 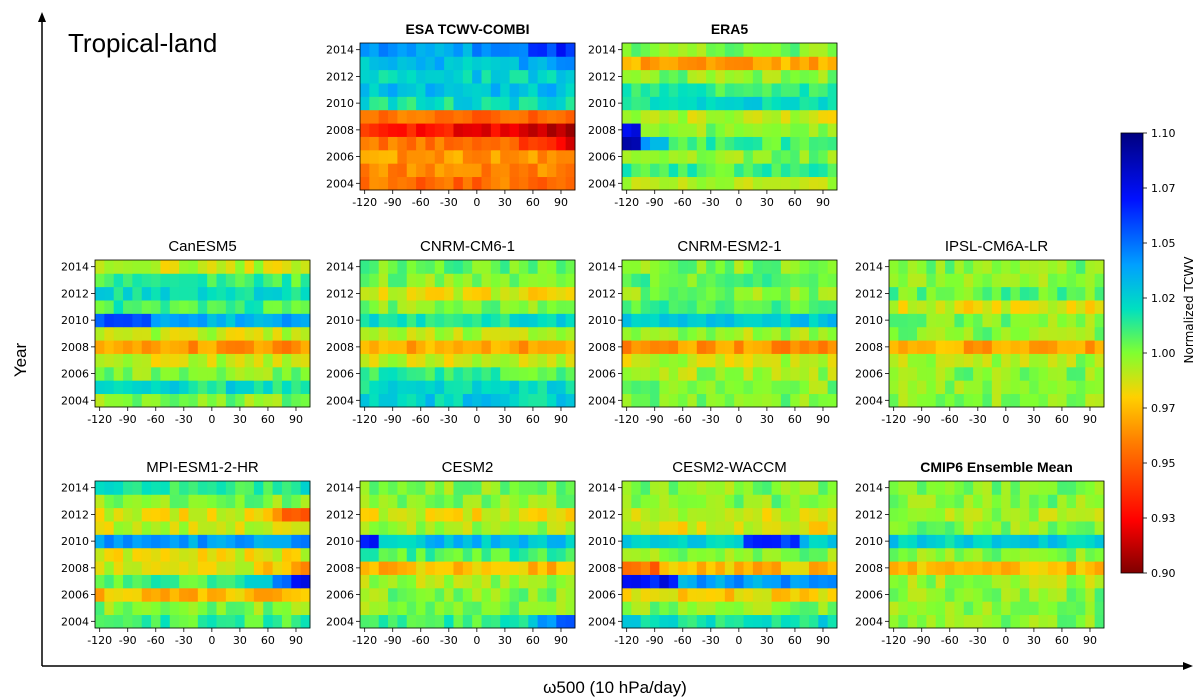 I want to click on y-tick-label: 2006, so click(x=602, y=374).